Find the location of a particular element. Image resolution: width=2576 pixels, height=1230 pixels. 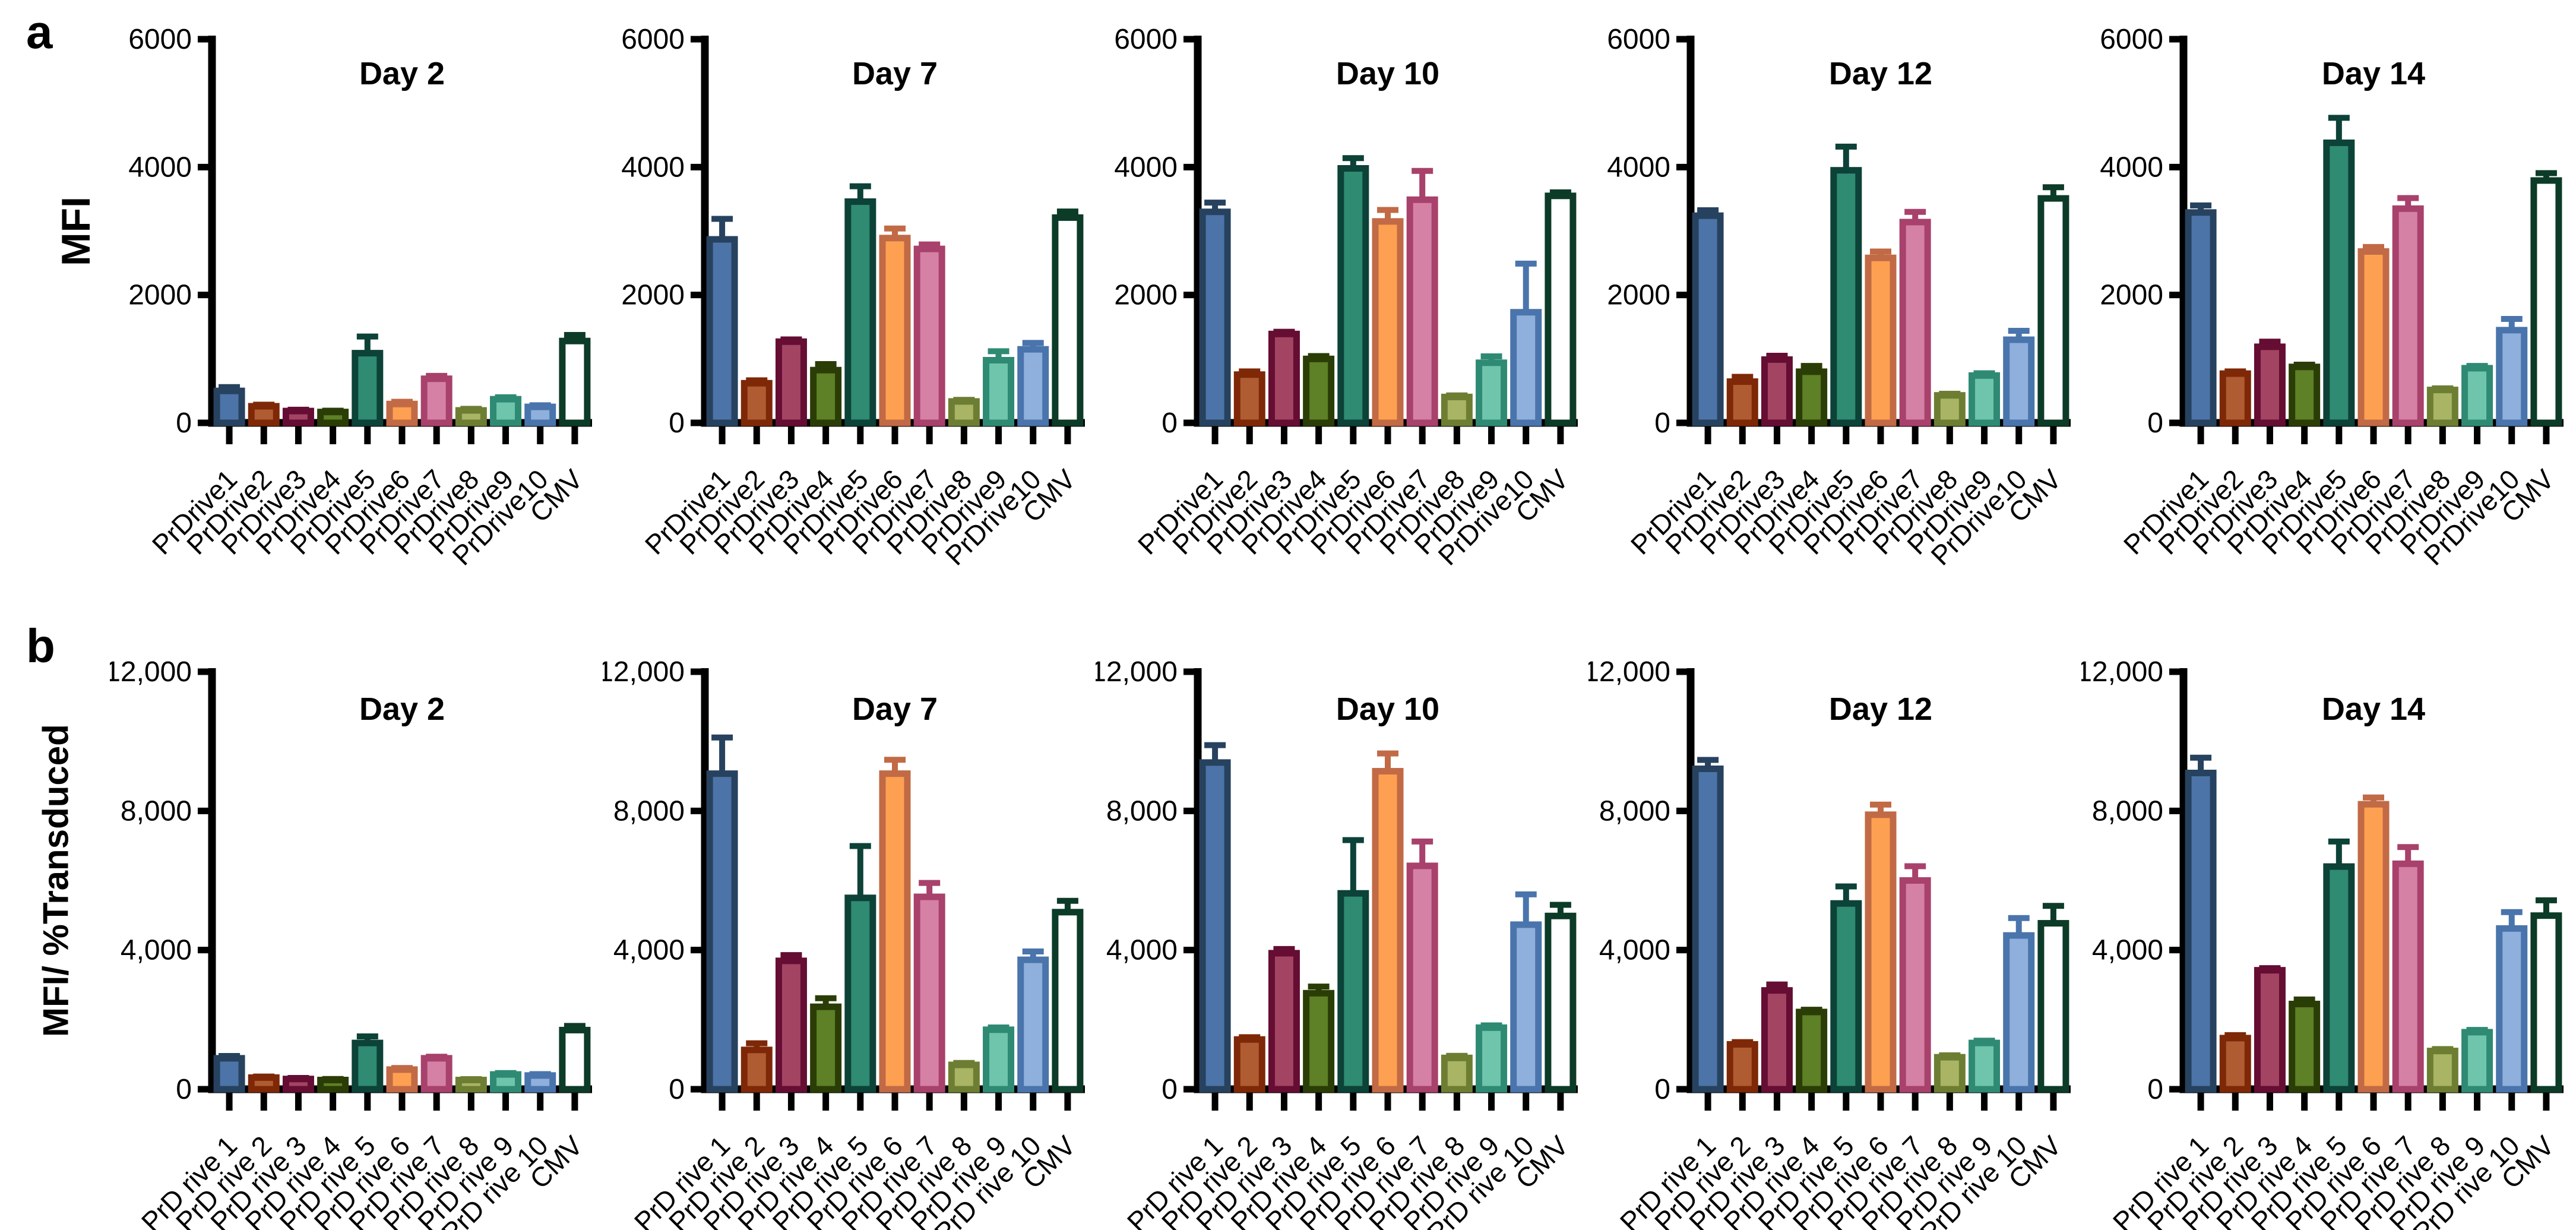

panel-title: Day 12 is located at coordinates (1880, 74).